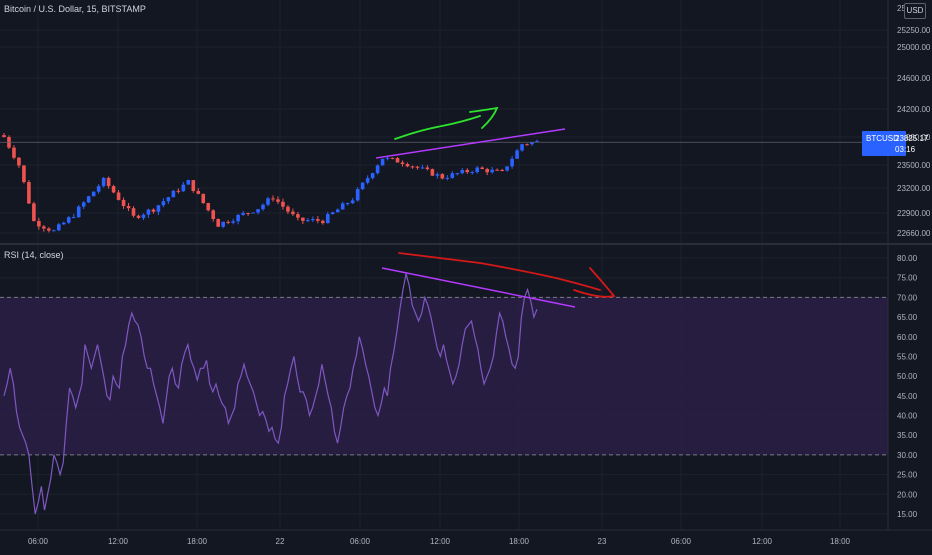  I want to click on rsi-tick-label: 20.00, so click(907, 494).